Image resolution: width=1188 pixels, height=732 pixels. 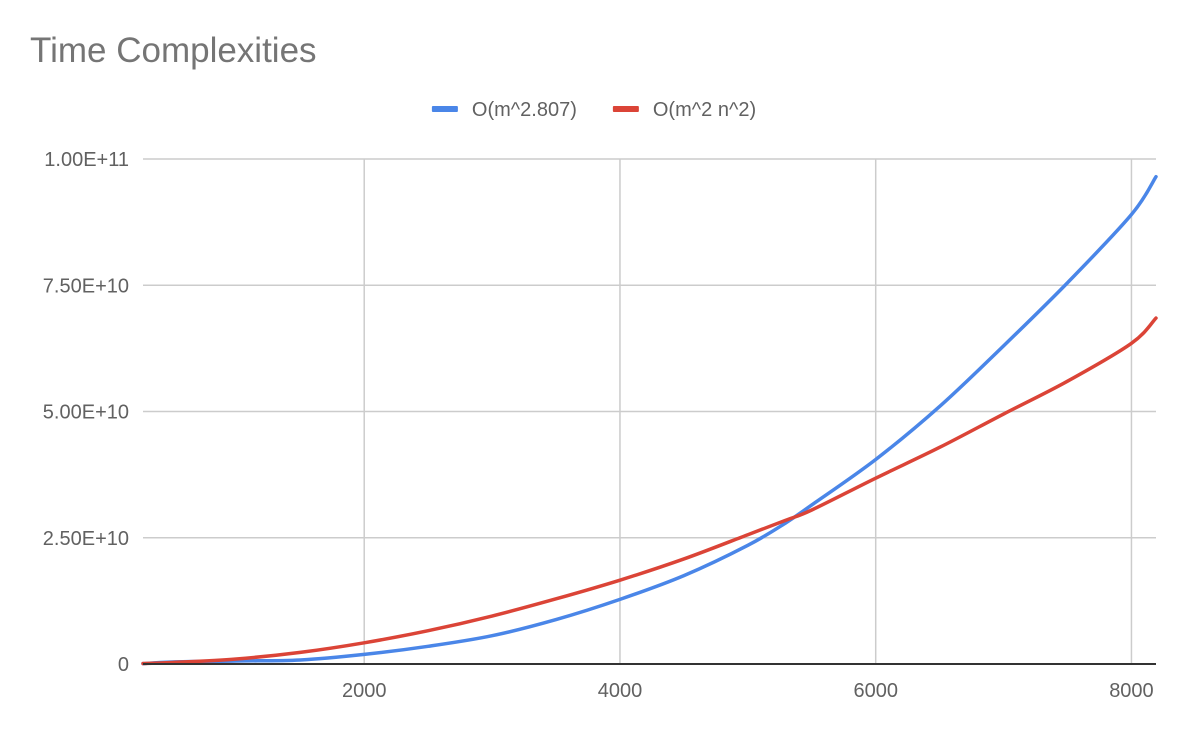 I want to click on x-tick-label: 4000, so click(x=620, y=691).